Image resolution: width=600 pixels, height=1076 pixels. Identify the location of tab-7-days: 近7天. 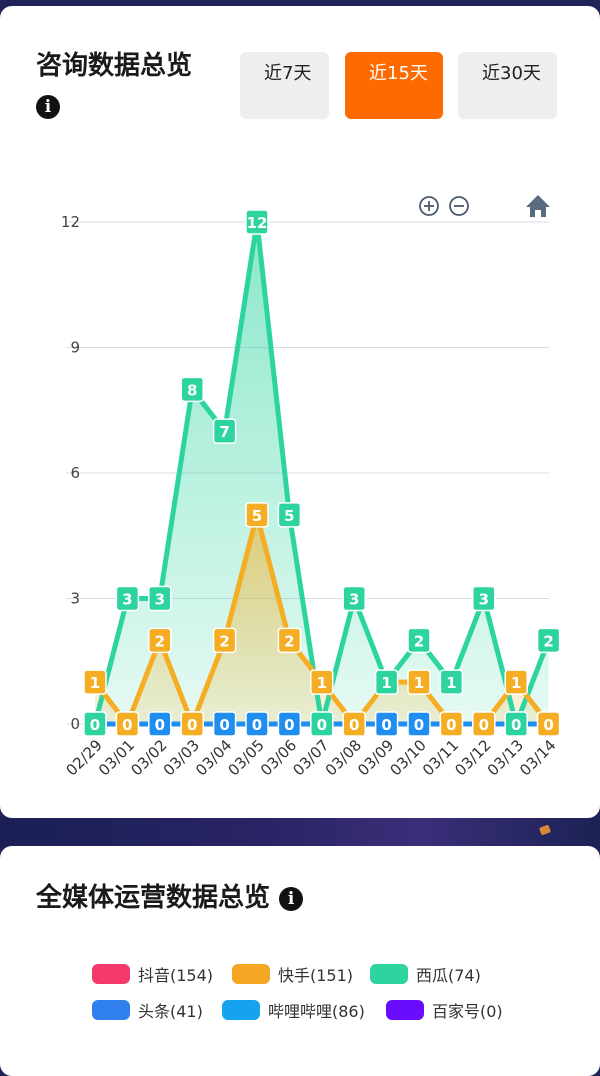
(284, 85).